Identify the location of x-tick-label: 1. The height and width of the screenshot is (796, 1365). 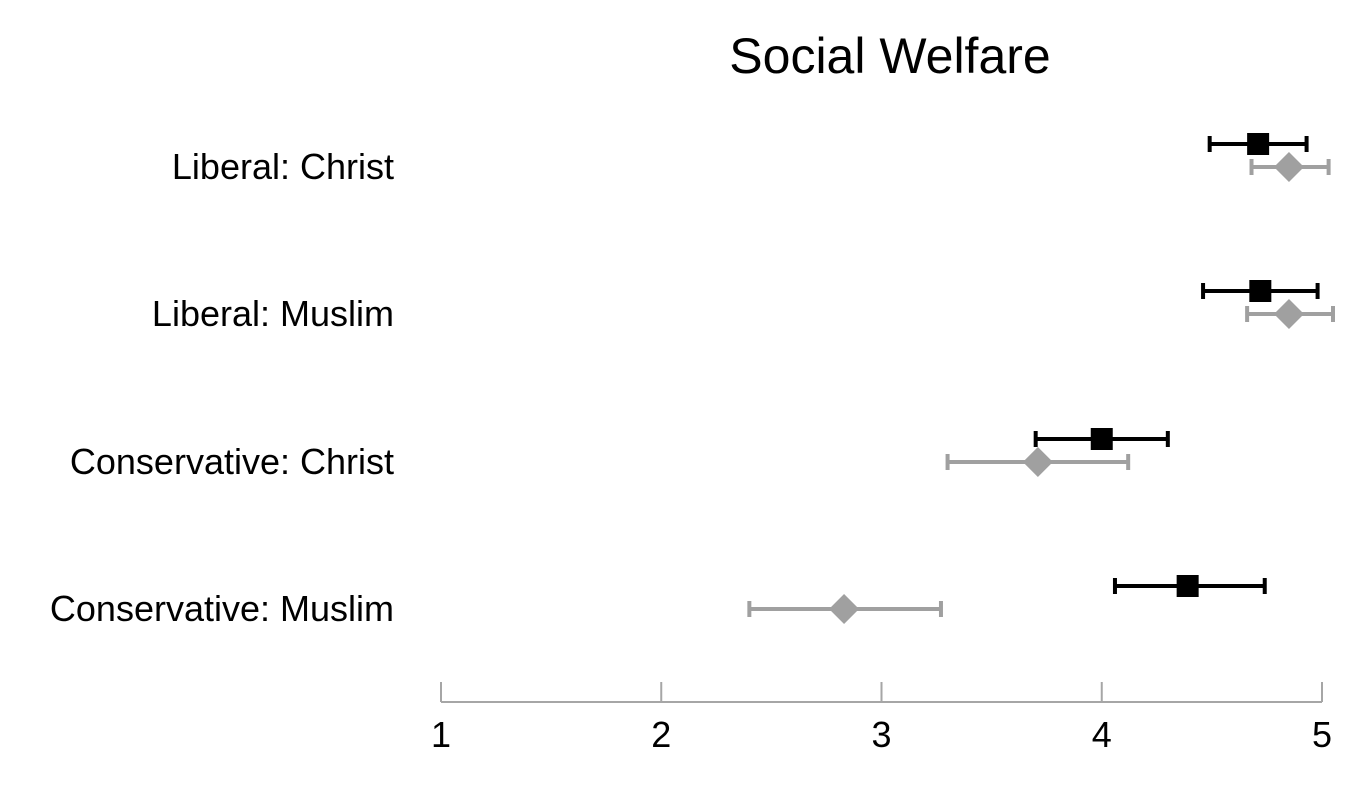
(441, 734).